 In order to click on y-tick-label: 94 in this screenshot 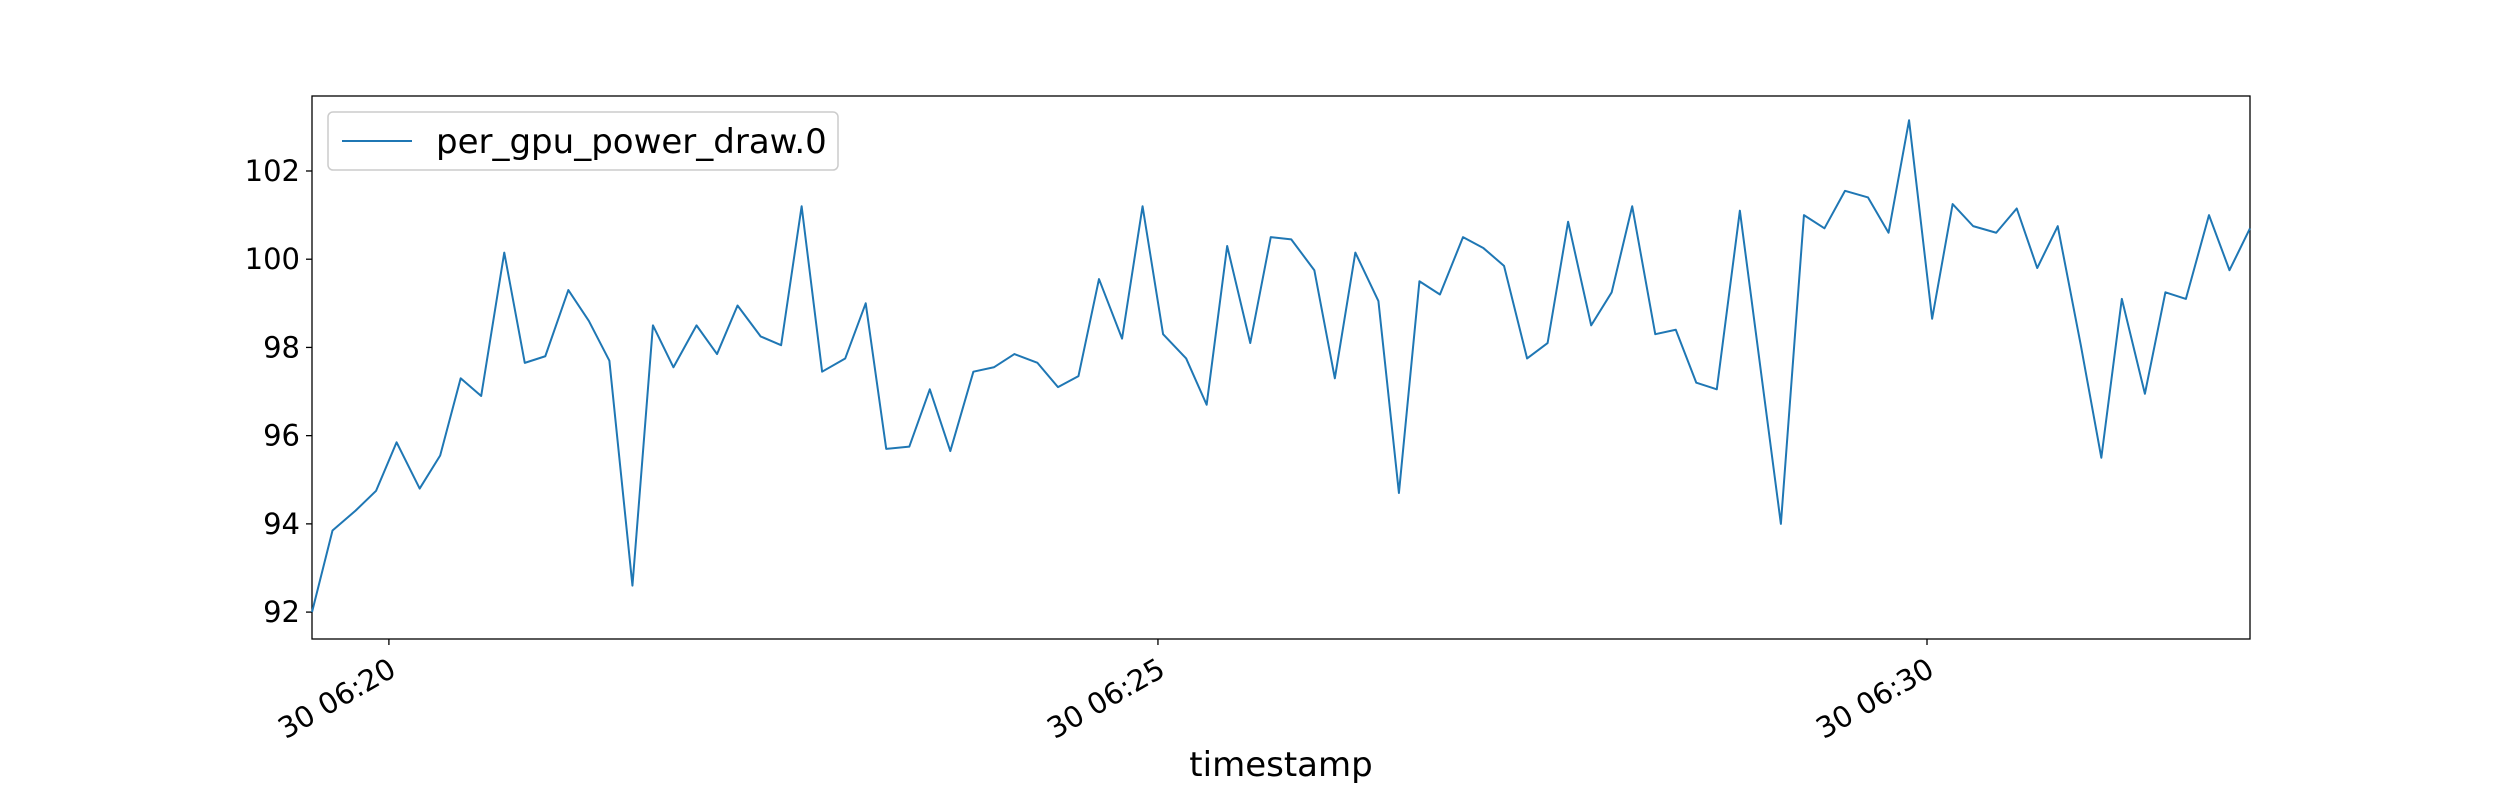, I will do `click(281, 524)`.